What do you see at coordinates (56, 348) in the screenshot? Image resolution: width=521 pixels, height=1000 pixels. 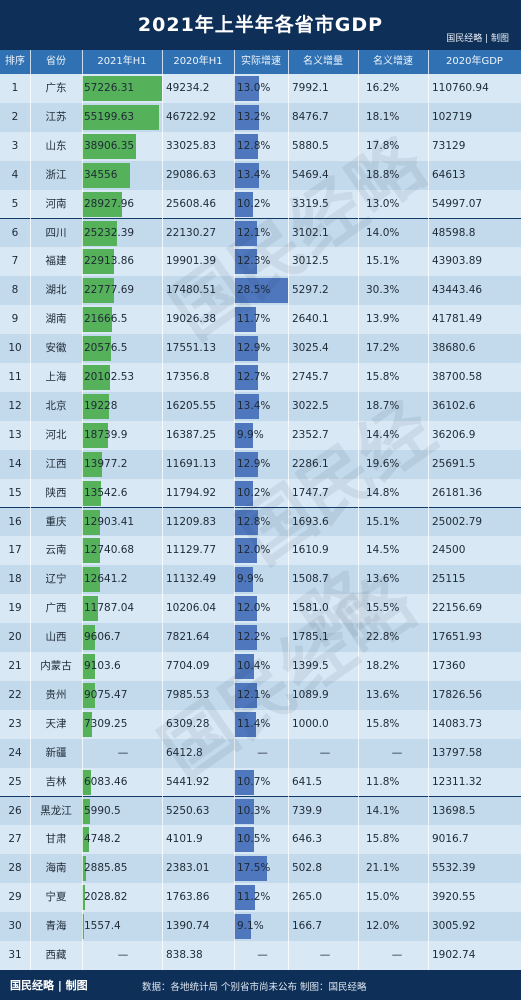 I see `province-cell: 安徽` at bounding box center [56, 348].